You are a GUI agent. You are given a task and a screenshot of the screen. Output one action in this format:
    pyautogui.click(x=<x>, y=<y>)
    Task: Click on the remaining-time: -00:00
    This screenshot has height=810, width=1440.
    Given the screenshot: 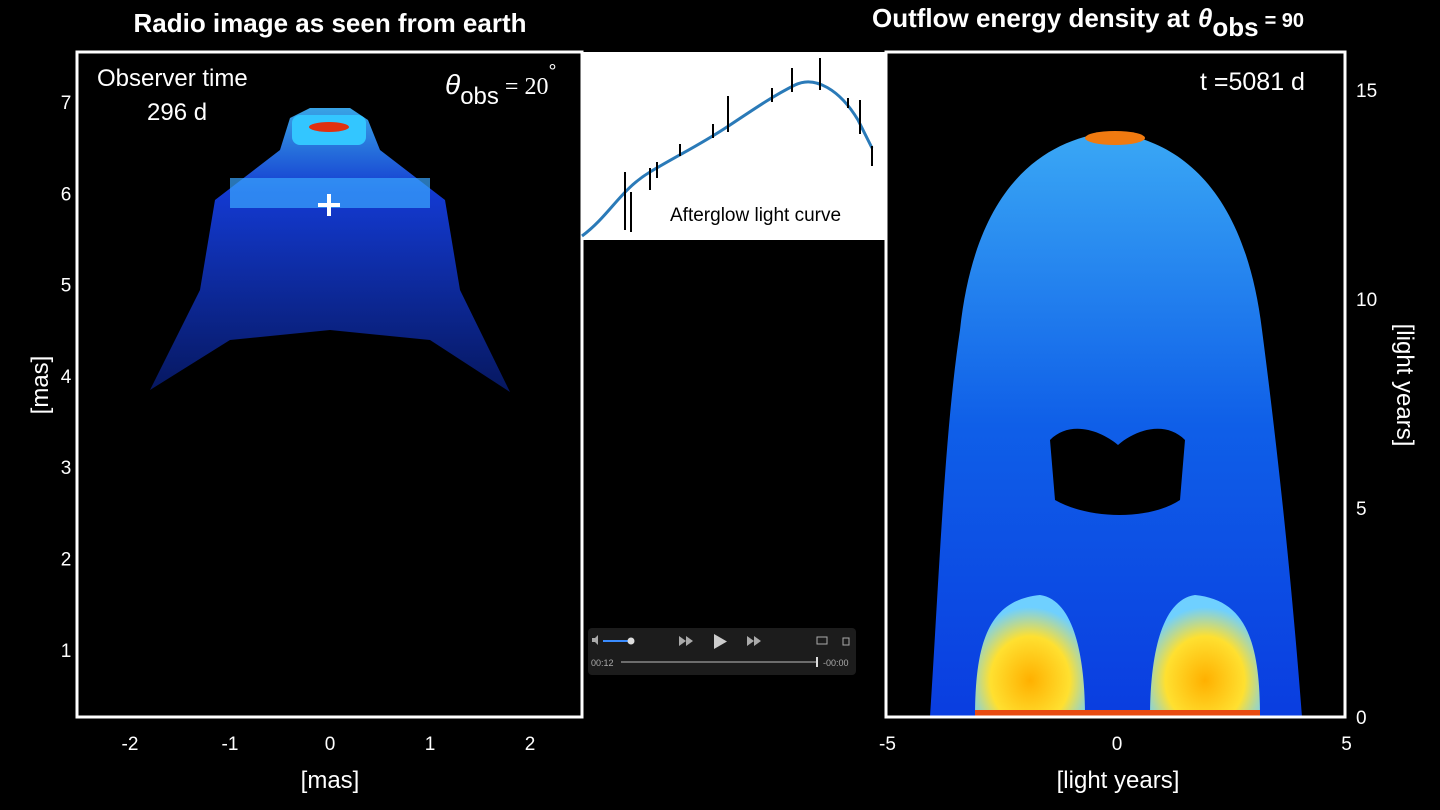 What is the action you would take?
    pyautogui.click(x=836, y=663)
    